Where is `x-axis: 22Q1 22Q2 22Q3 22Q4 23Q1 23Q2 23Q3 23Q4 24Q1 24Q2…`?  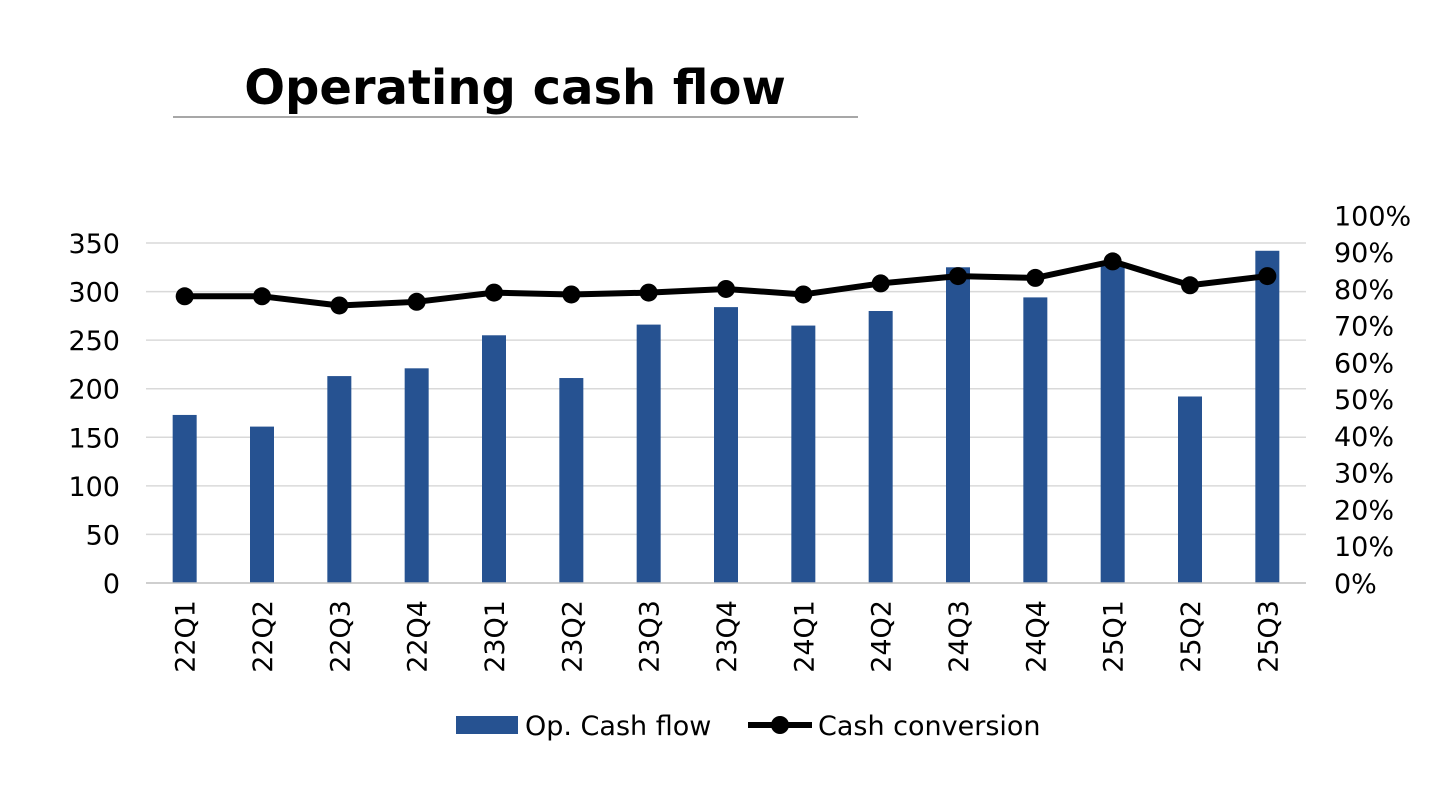 x-axis: 22Q1 22Q2 22Q3 22Q4 23Q1 23Q2 23Q3 23Q4 24Q1 24Q2… is located at coordinates (728, 636).